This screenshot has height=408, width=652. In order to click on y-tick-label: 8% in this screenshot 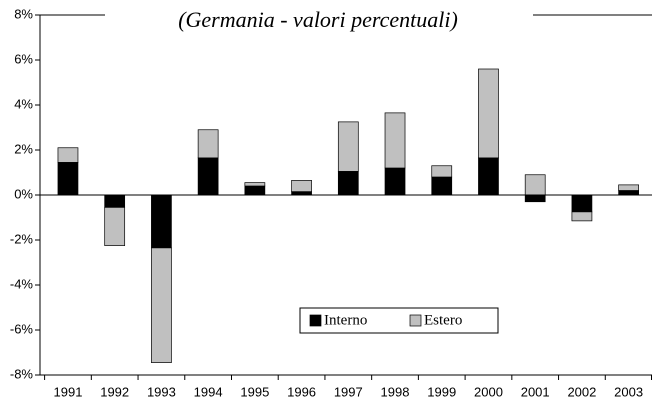, I will do `click(23, 13)`.